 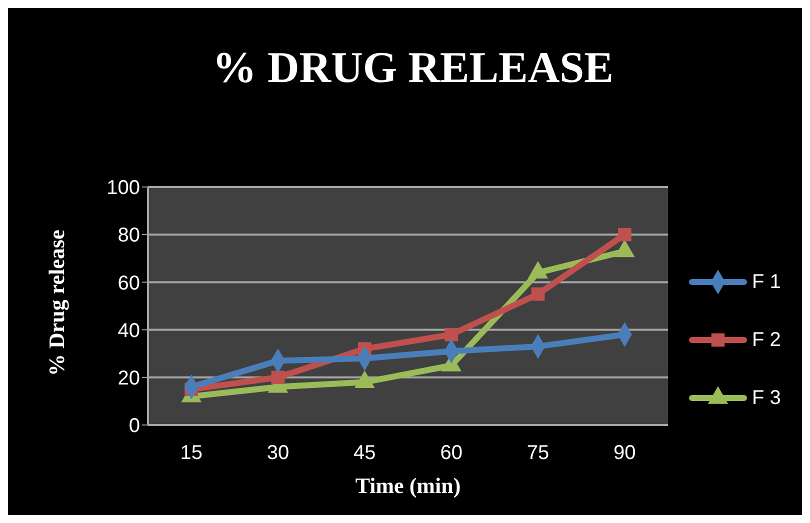 I want to click on y-tick-label: 0, so click(x=134, y=426).